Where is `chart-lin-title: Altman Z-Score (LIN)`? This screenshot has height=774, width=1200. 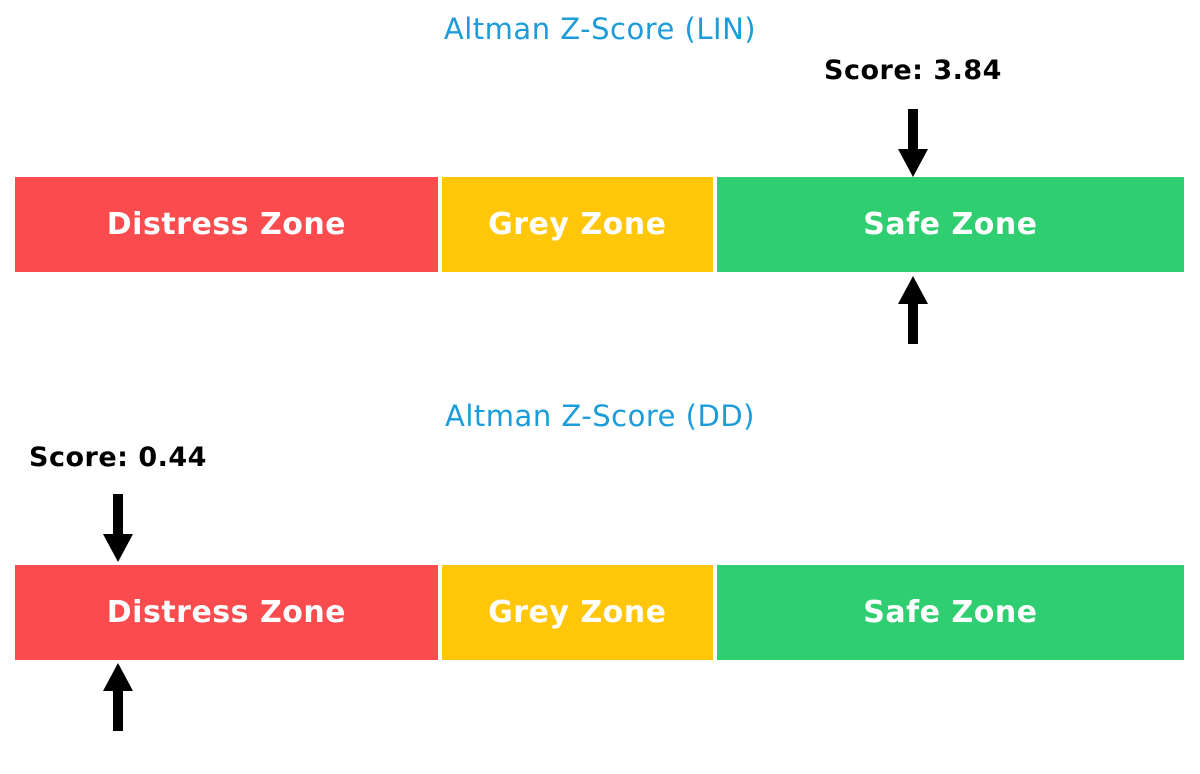
chart-lin-title: Altman Z-Score (LIN) is located at coordinates (600, 29).